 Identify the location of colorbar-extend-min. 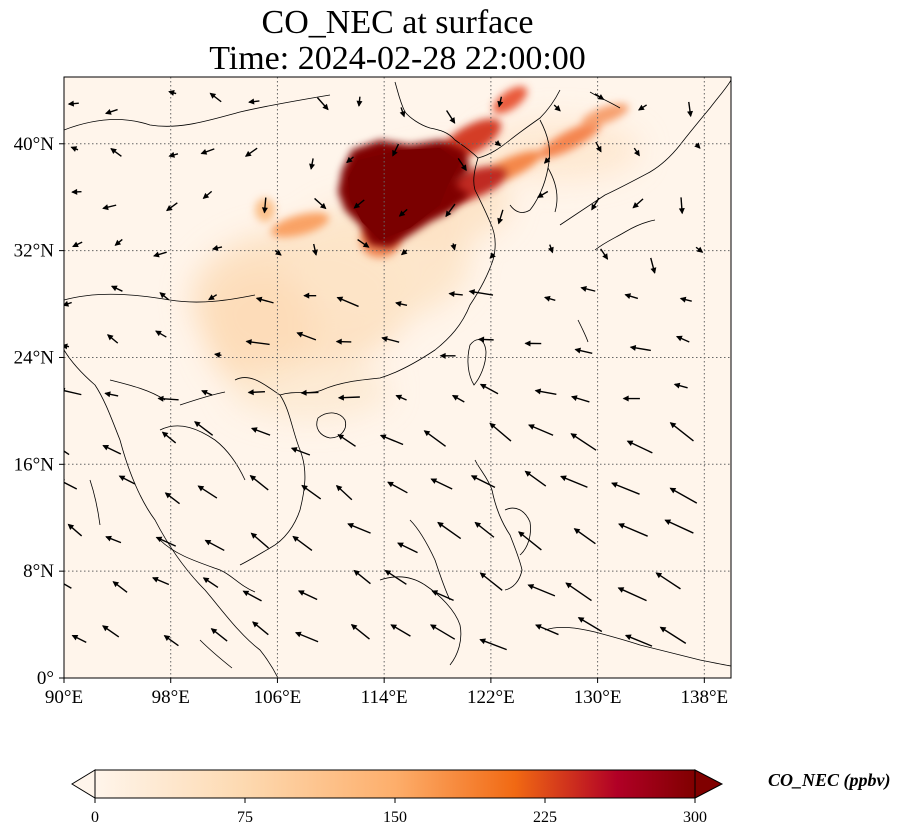
(83, 784).